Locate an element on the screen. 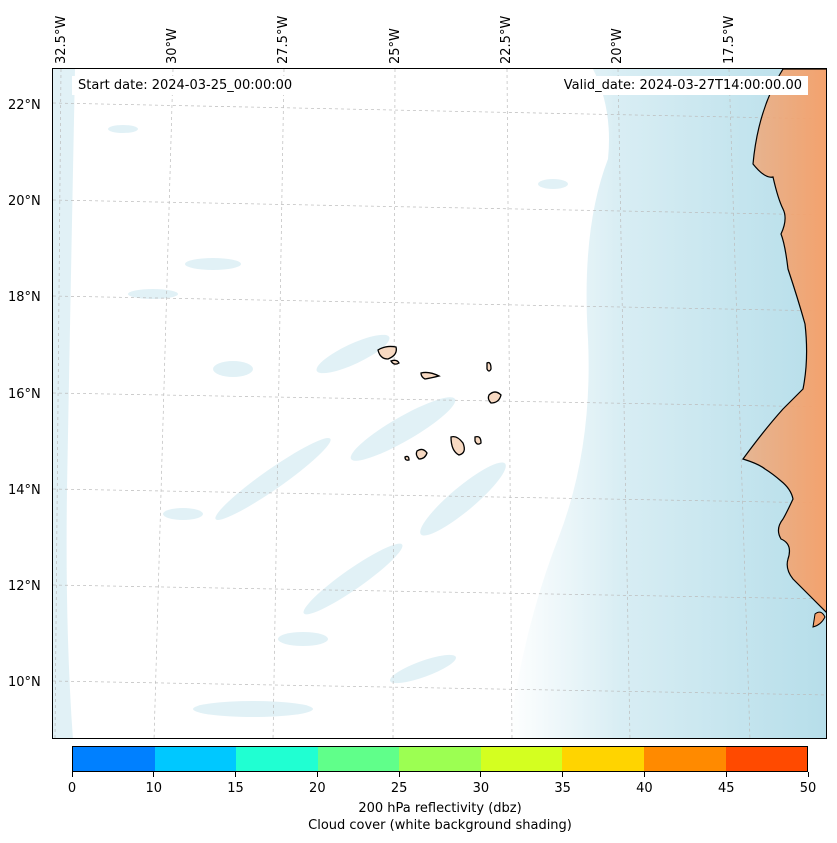  colorbar-tick-label: 25 is located at coordinates (399, 788).